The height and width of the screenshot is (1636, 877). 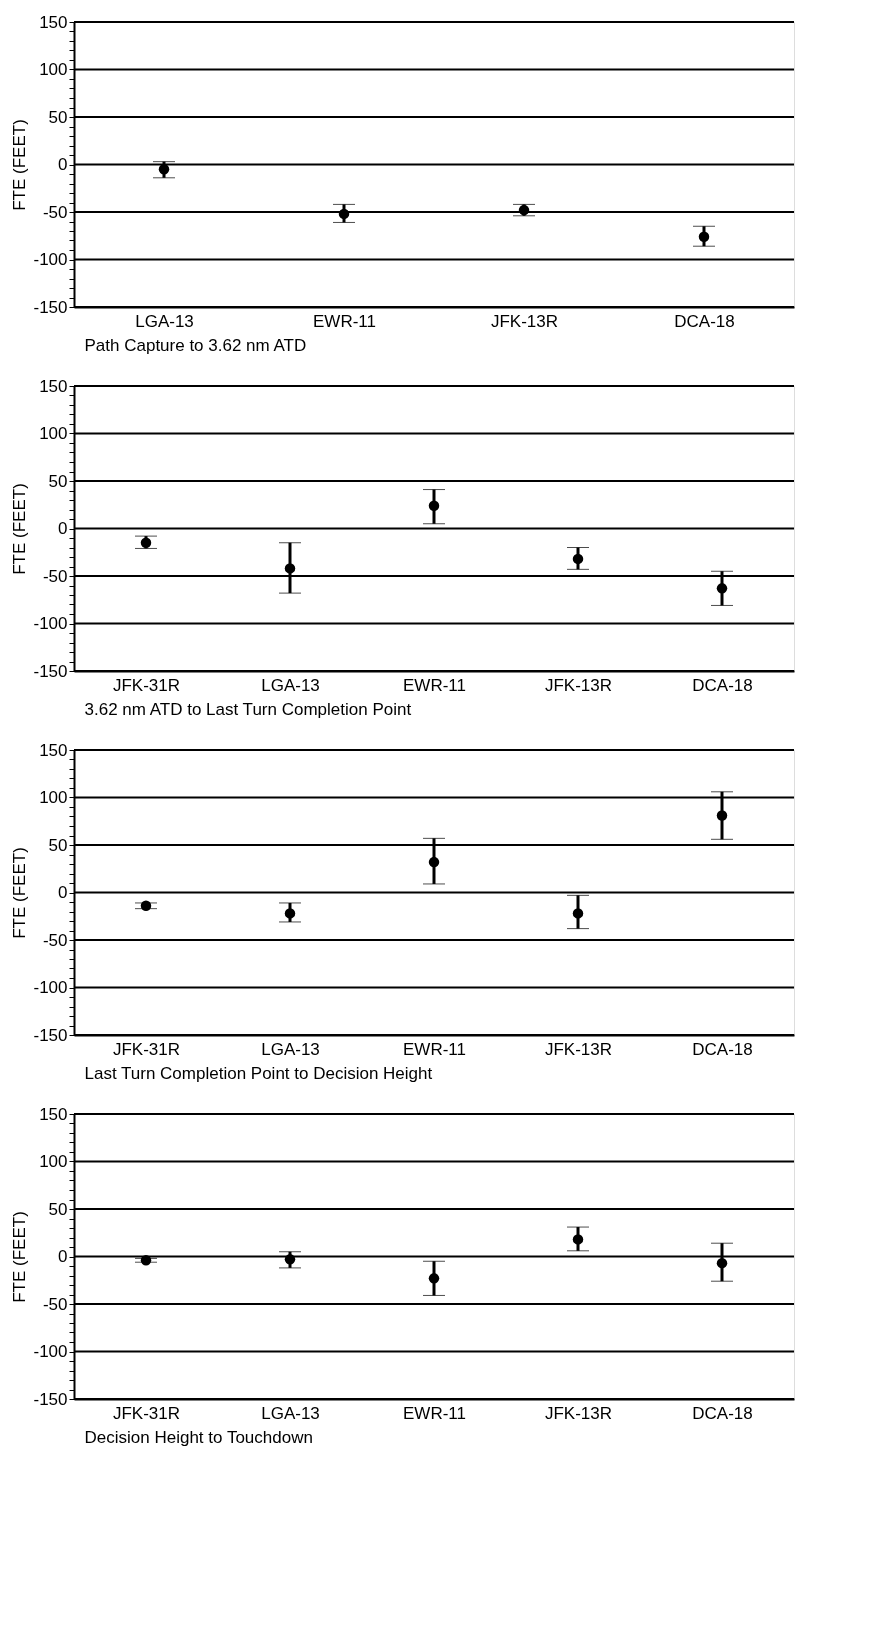 What do you see at coordinates (248, 709) in the screenshot?
I see `x-axis-title: 3.62 nm ATD to Last Turn Completion Point` at bounding box center [248, 709].